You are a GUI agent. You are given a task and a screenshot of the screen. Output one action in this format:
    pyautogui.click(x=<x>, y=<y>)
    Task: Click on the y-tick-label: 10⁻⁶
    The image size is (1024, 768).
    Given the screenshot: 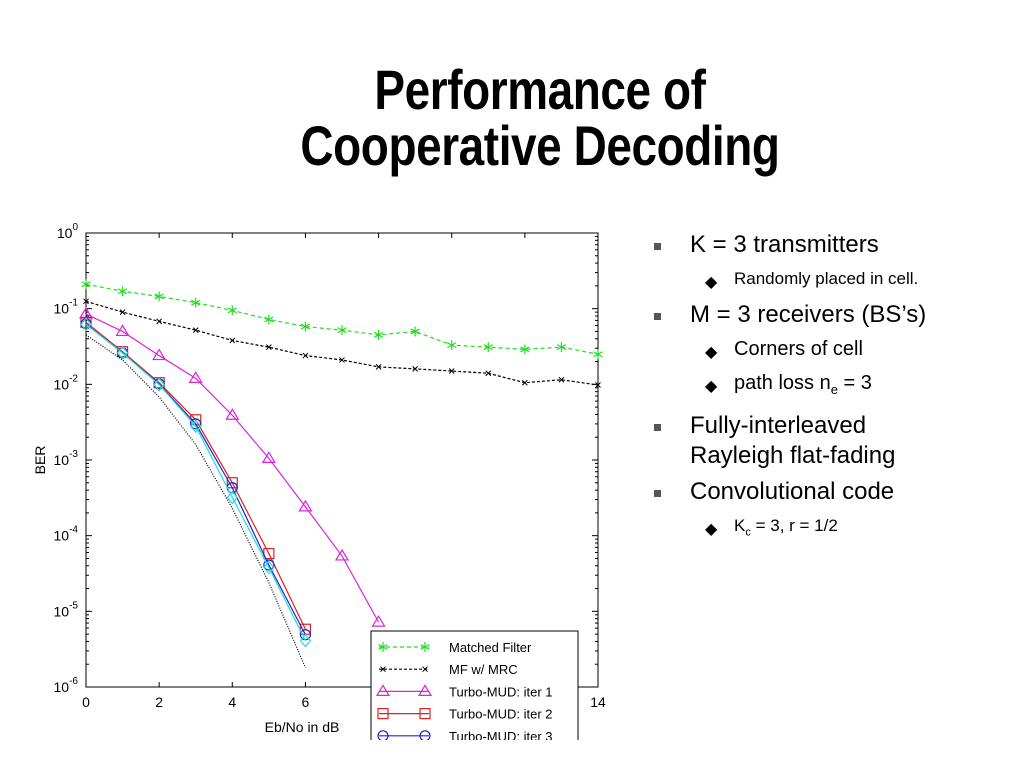 What is the action you would take?
    pyautogui.click(x=66, y=685)
    